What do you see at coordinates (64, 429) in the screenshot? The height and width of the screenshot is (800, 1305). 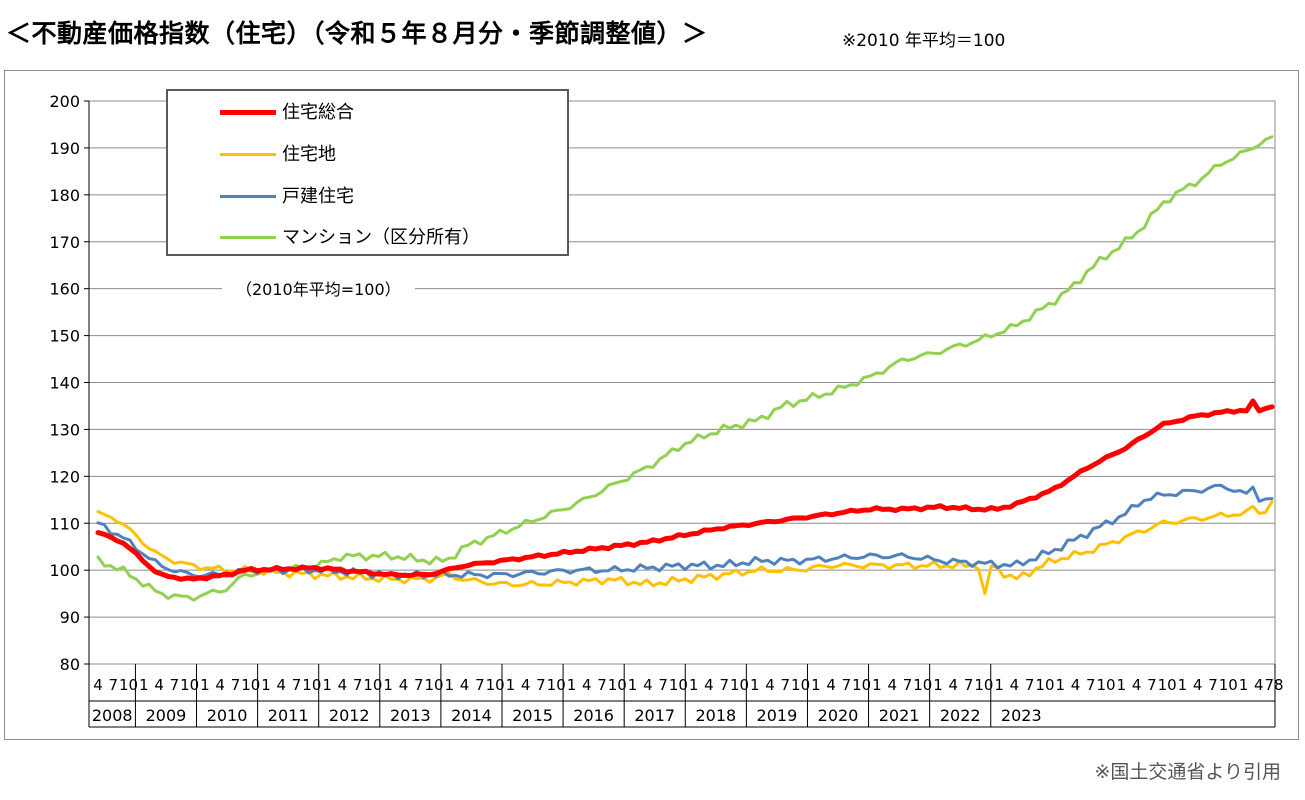 I see `y-tick-label: 130` at bounding box center [64, 429].